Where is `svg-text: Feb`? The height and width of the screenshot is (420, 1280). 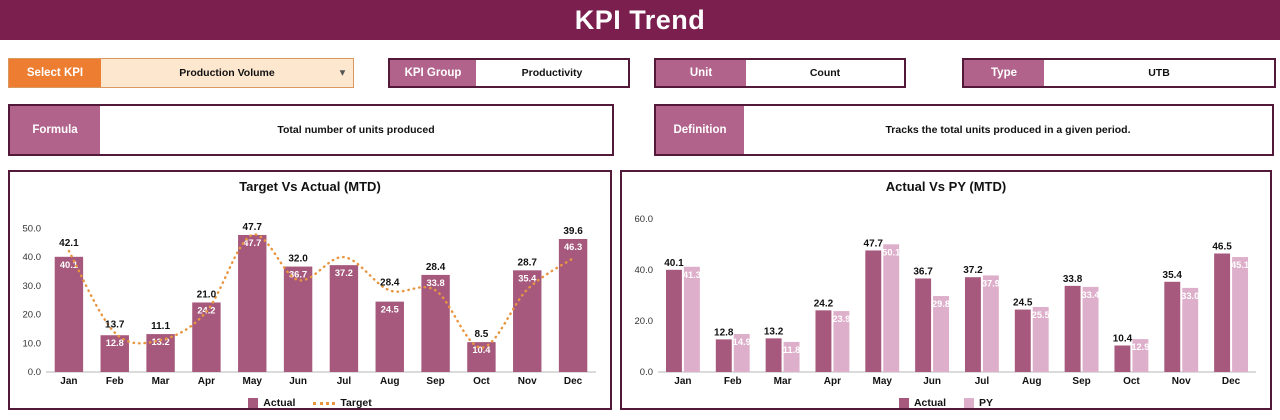
svg-text: Feb is located at coordinates (115, 381).